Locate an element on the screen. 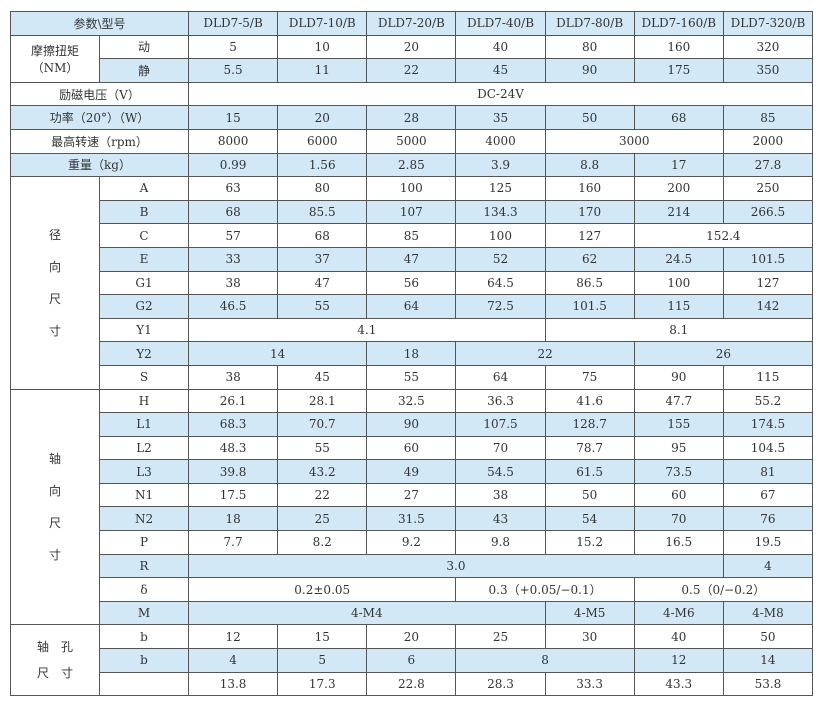  table-cell: 73.5 is located at coordinates (678, 471).